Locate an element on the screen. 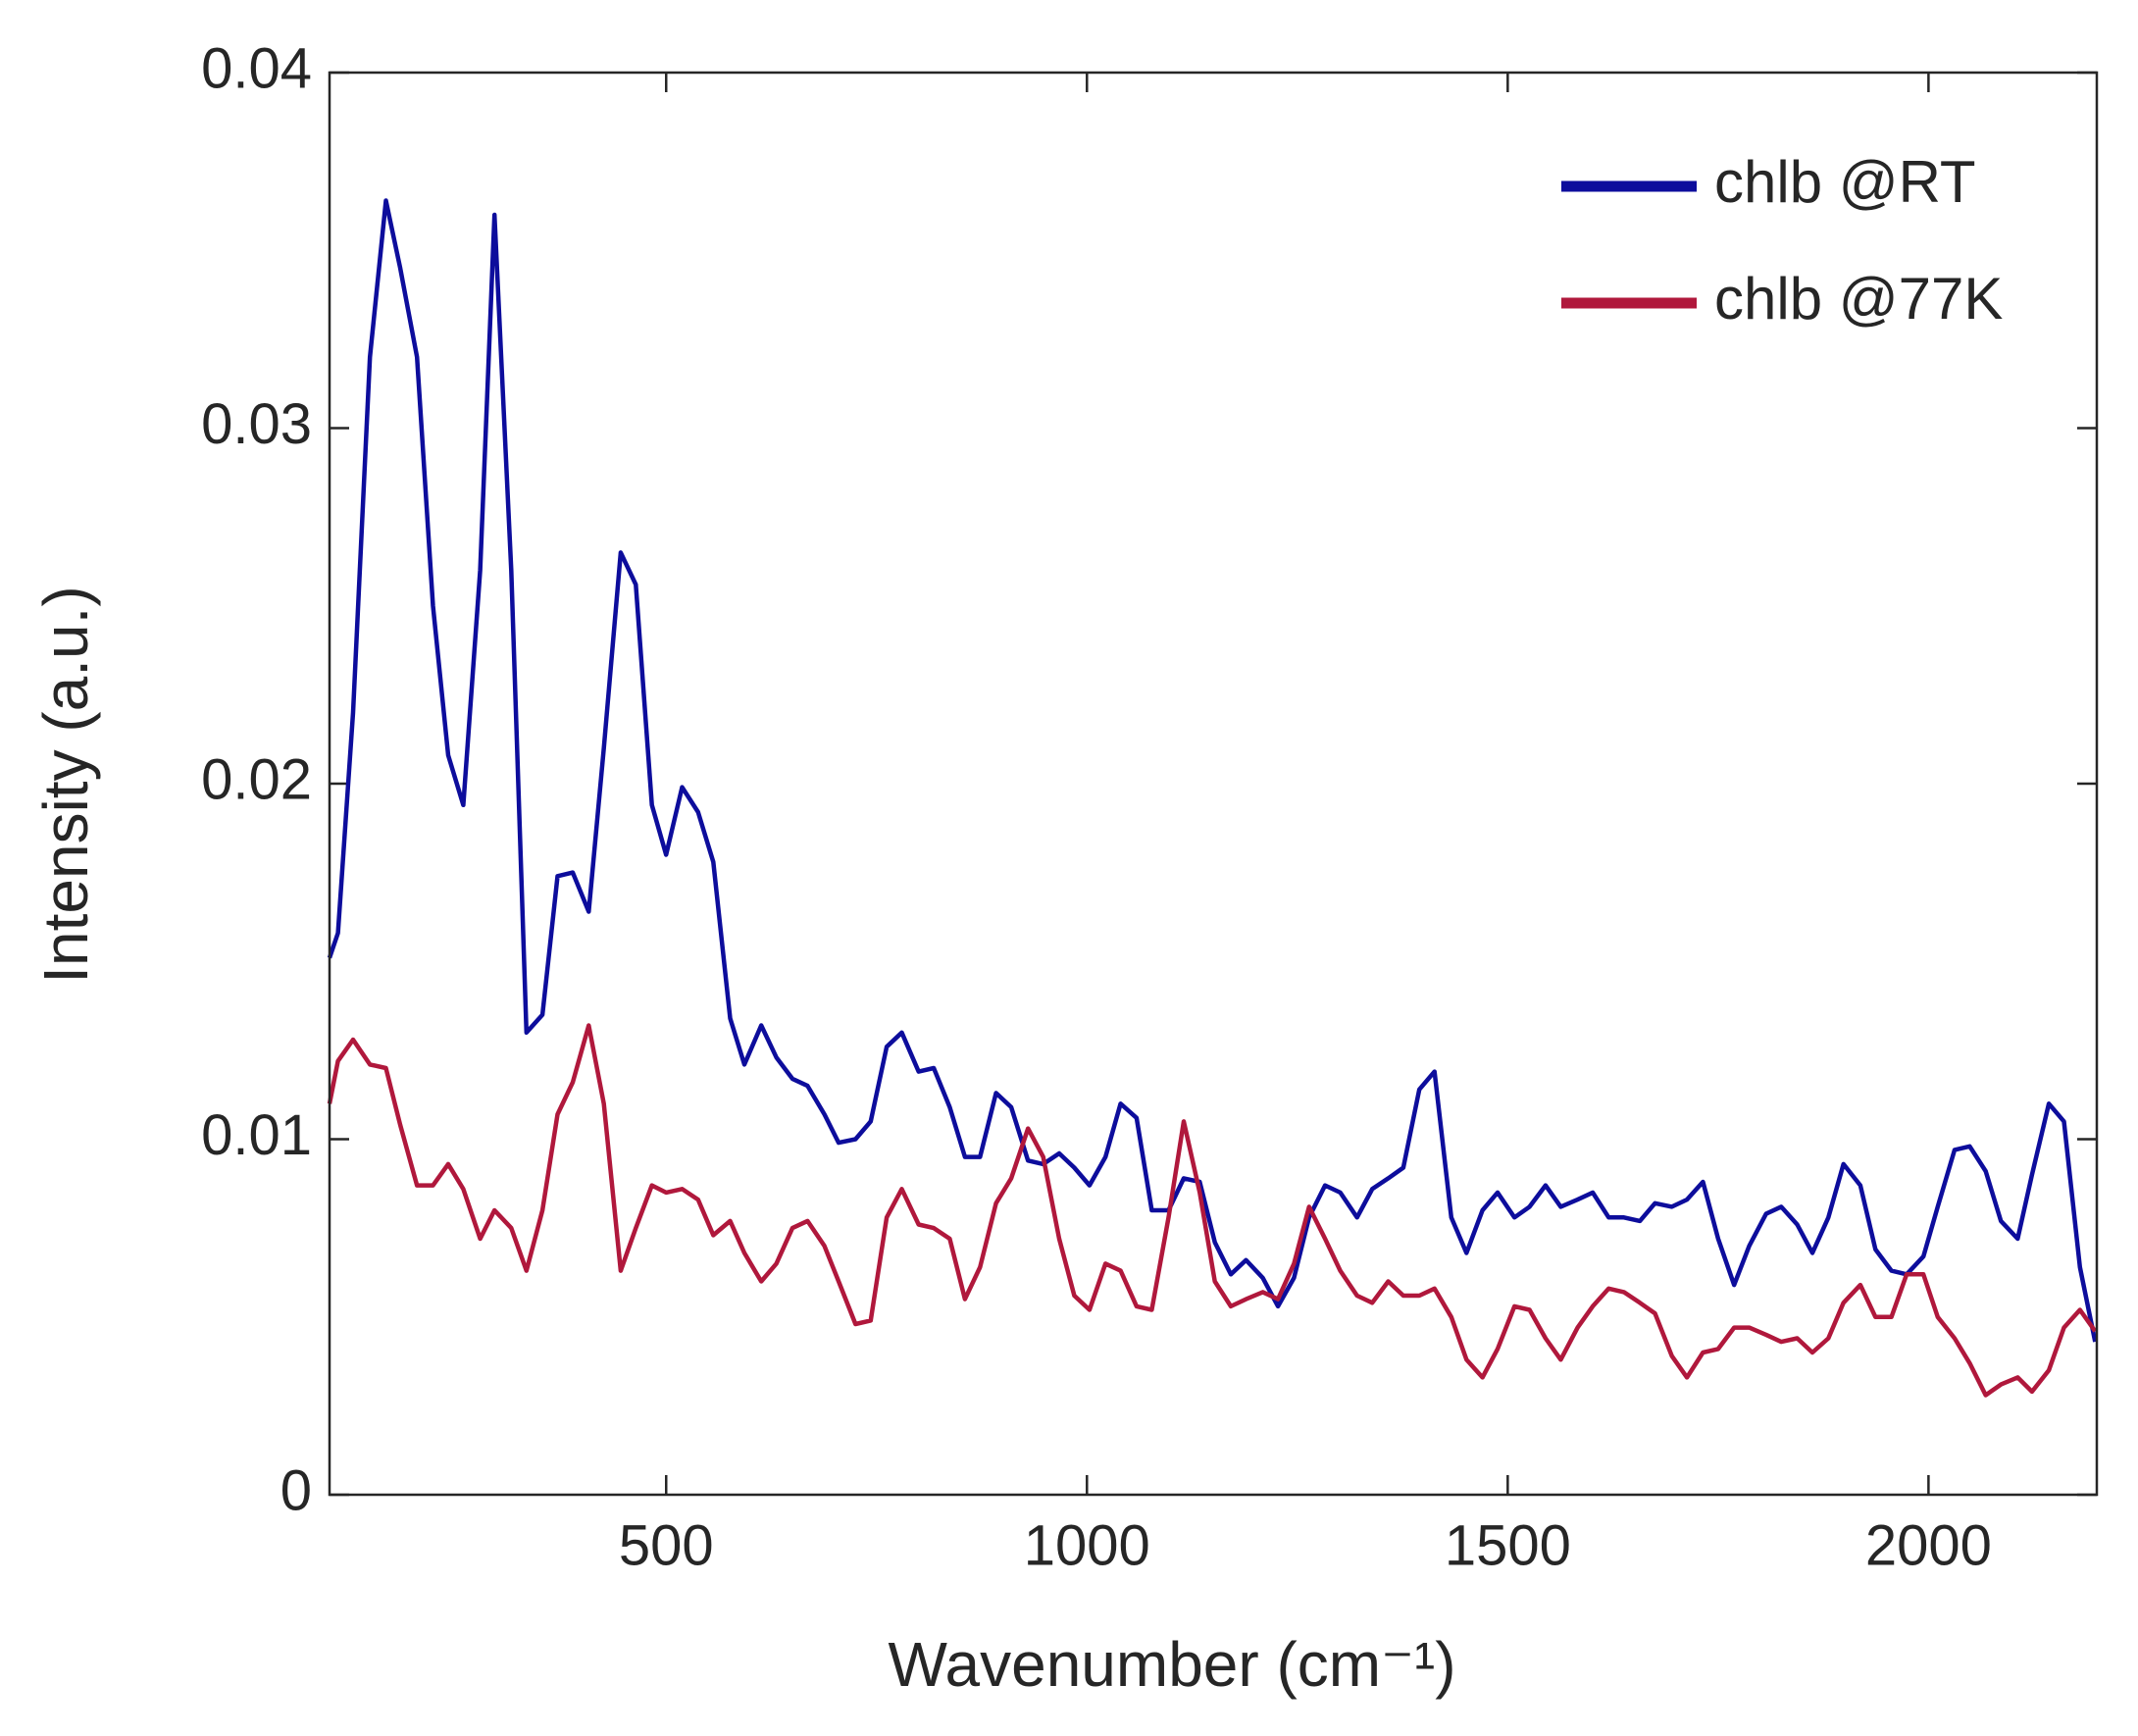 Image resolution: width=2138 pixels, height=1736 pixels. legend-text: chlb @RT is located at coordinates (1845, 182).